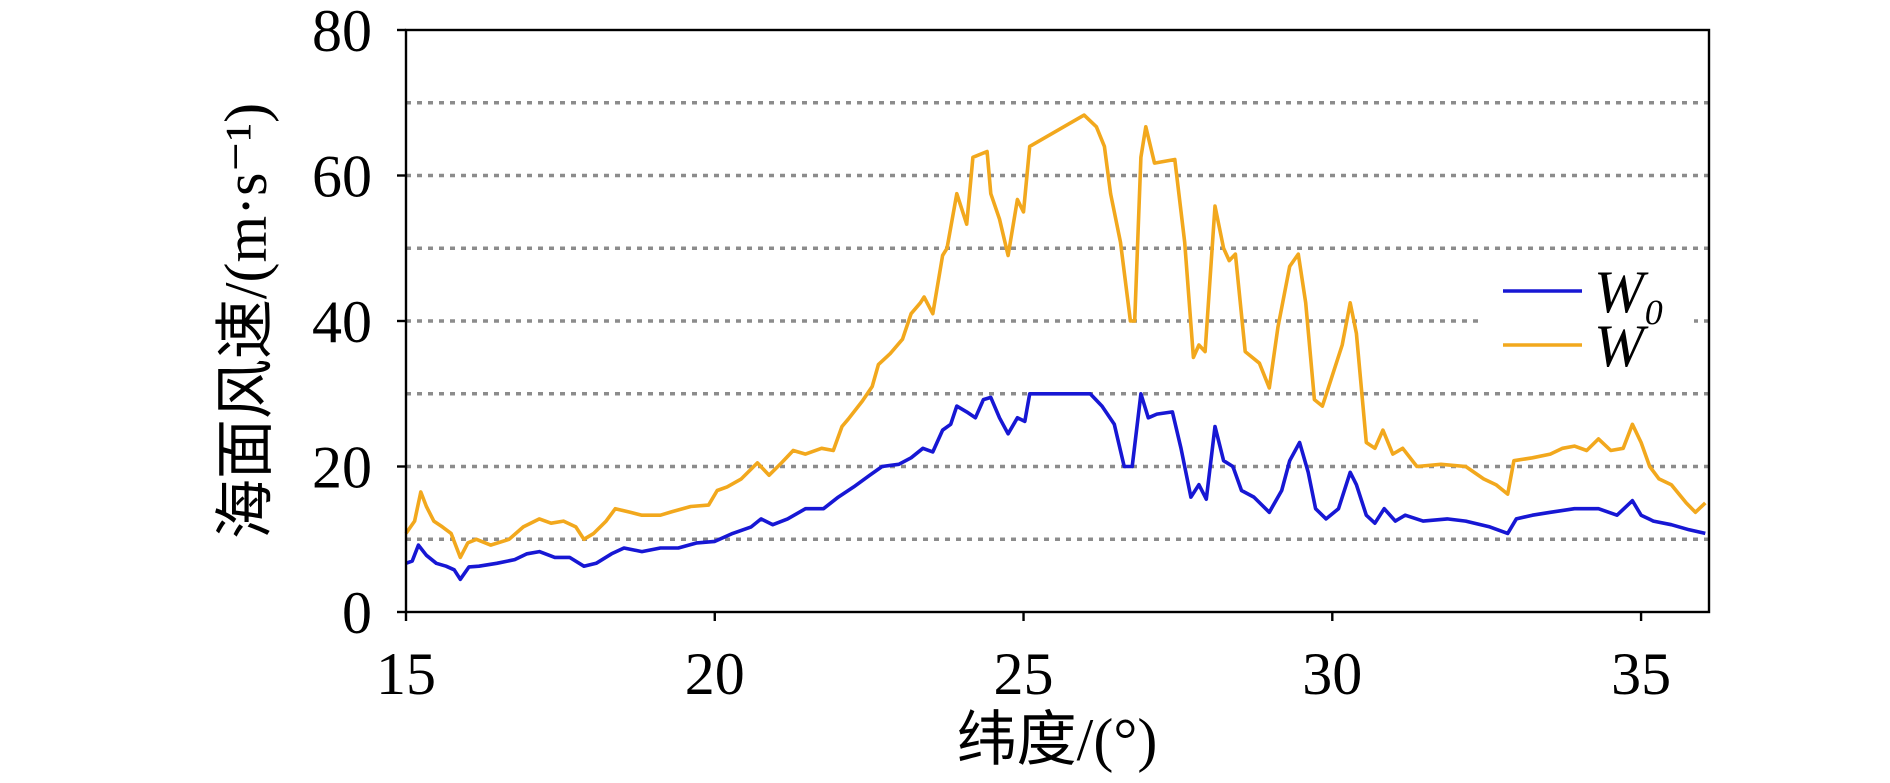  I want to click on x-tick-labels: 15 20 25 30 35, so click(1023, 674).